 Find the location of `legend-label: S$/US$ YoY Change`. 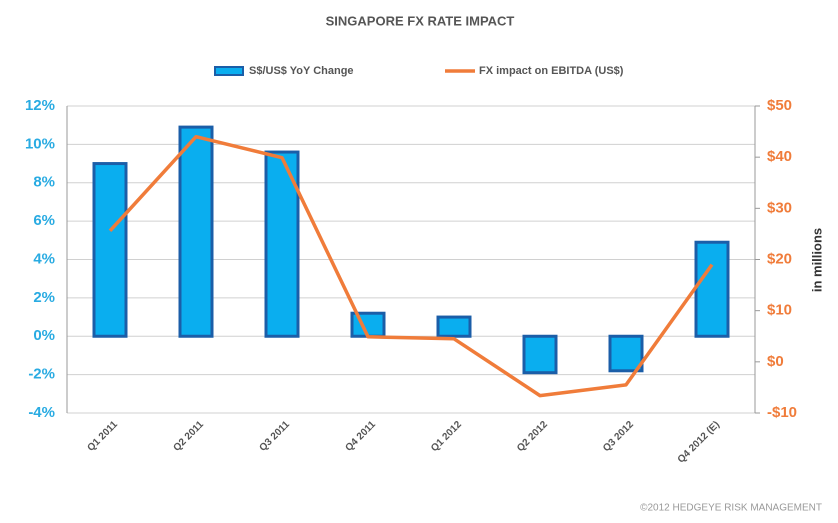

legend-label: S$/US$ YoY Change is located at coordinates (301, 71).